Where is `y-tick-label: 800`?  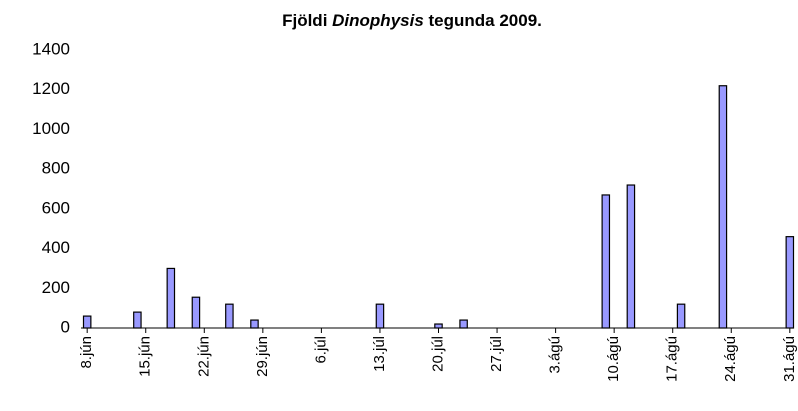 y-tick-label: 800 is located at coordinates (56, 168).